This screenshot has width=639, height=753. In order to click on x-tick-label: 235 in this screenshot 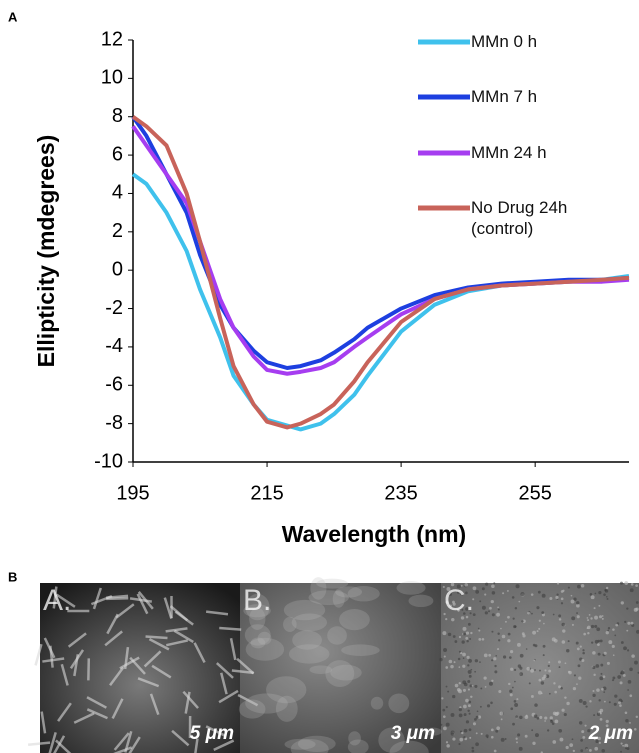, I will do `click(400, 493)`.